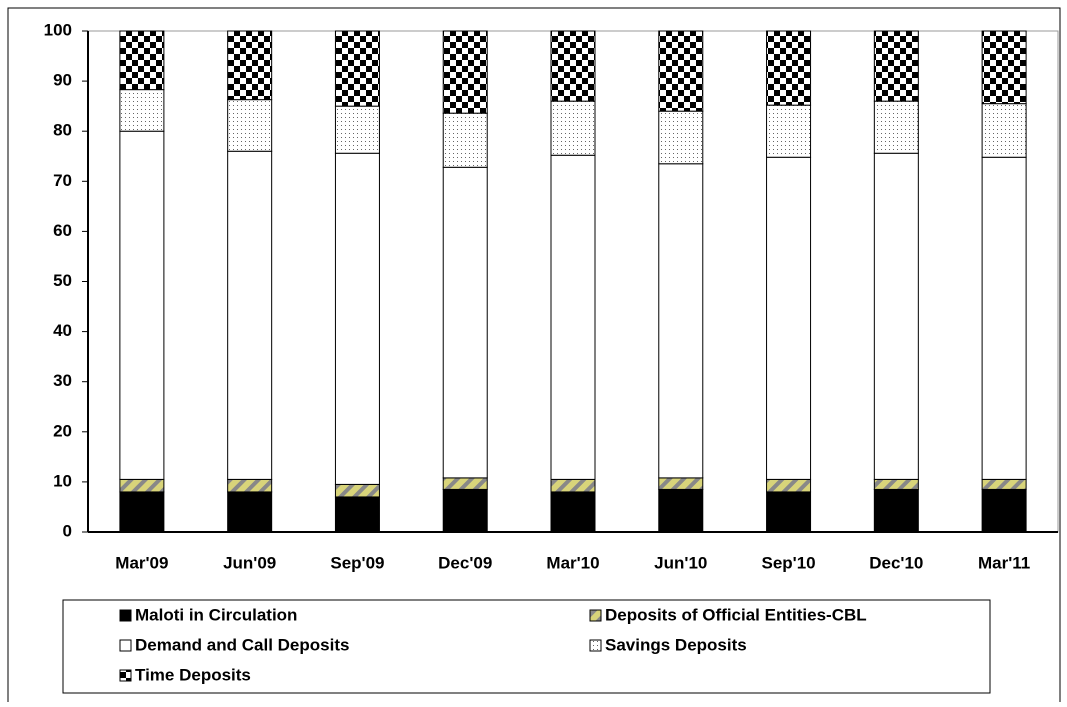 The width and height of the screenshot is (1067, 707). What do you see at coordinates (62, 280) in the screenshot?
I see `y-tick-label: 50` at bounding box center [62, 280].